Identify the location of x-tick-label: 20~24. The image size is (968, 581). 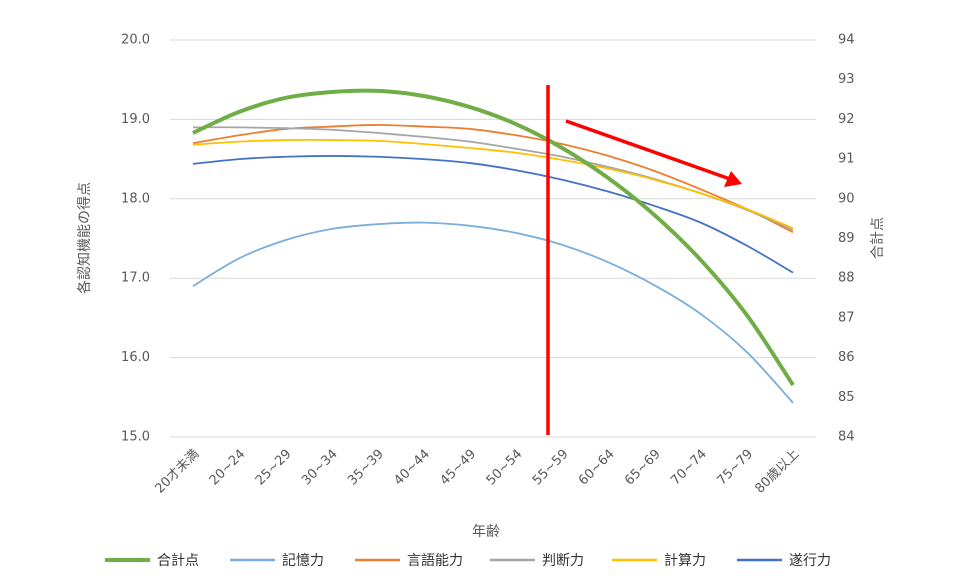
(228, 468).